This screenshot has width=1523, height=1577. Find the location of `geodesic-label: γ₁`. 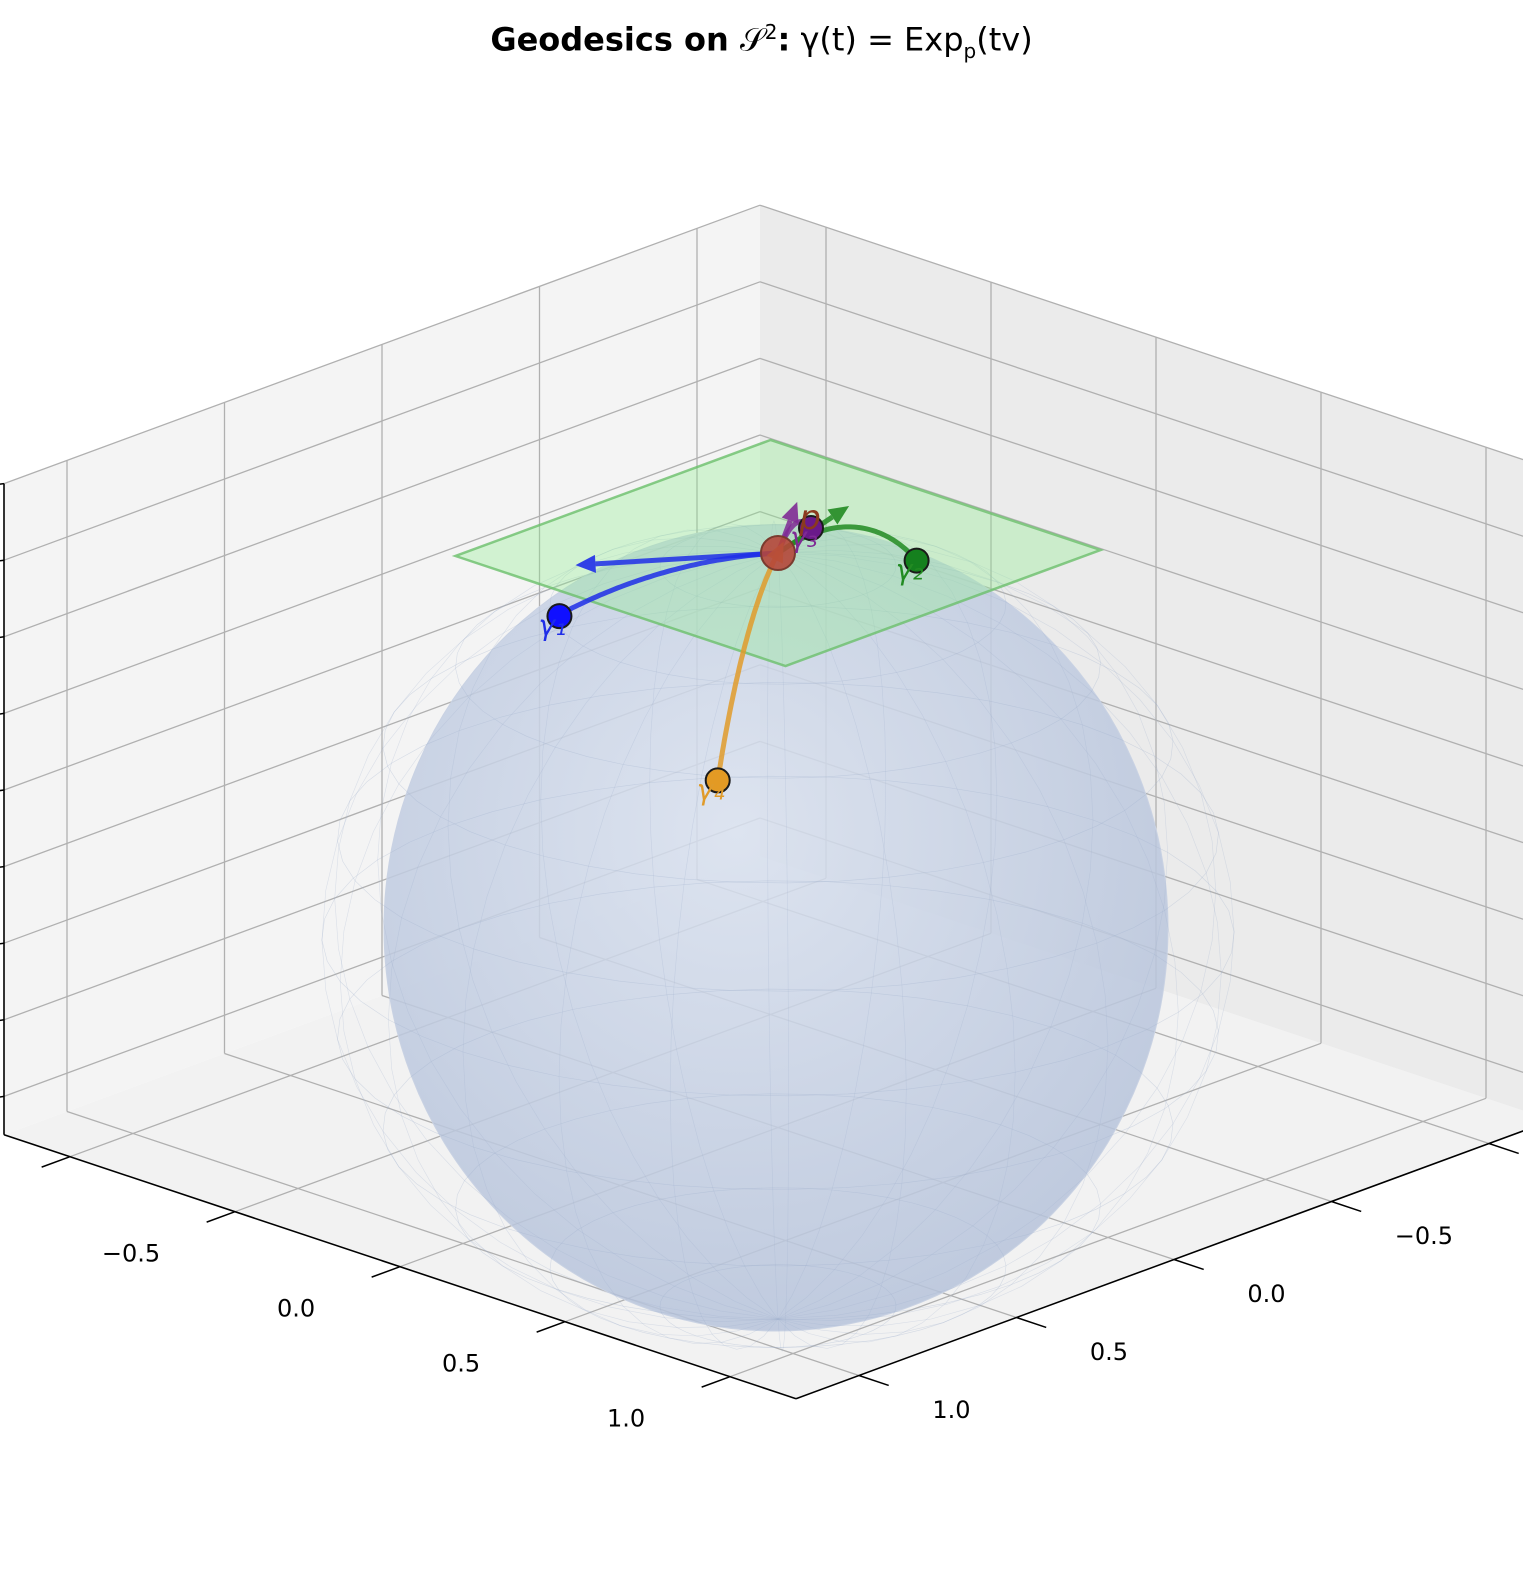

geodesic-label: γ₁ is located at coordinates (553, 625).